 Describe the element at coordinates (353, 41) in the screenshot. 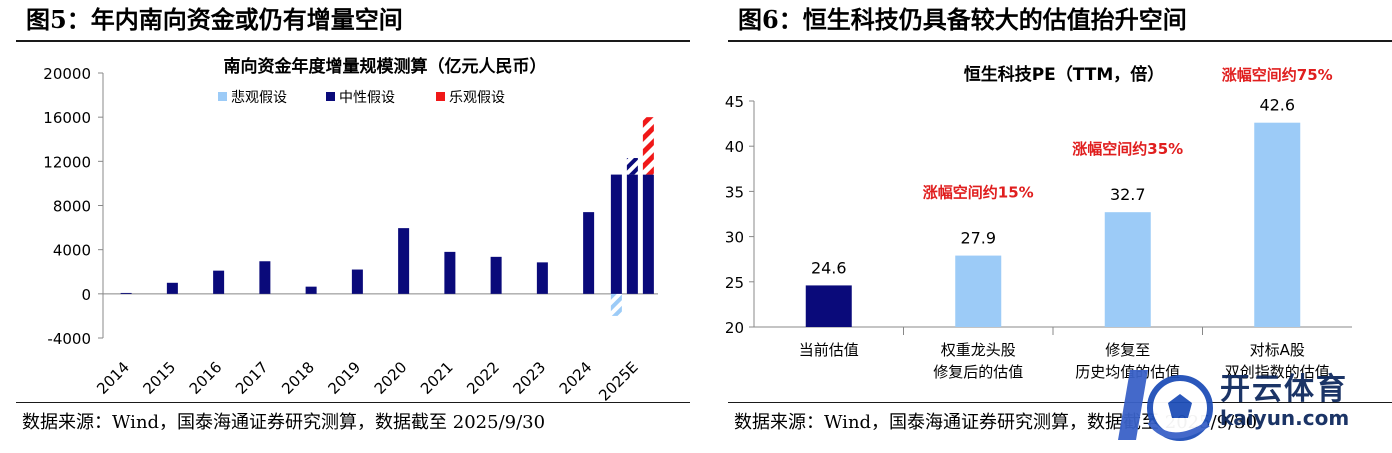

I see `left-title-rule` at that location.